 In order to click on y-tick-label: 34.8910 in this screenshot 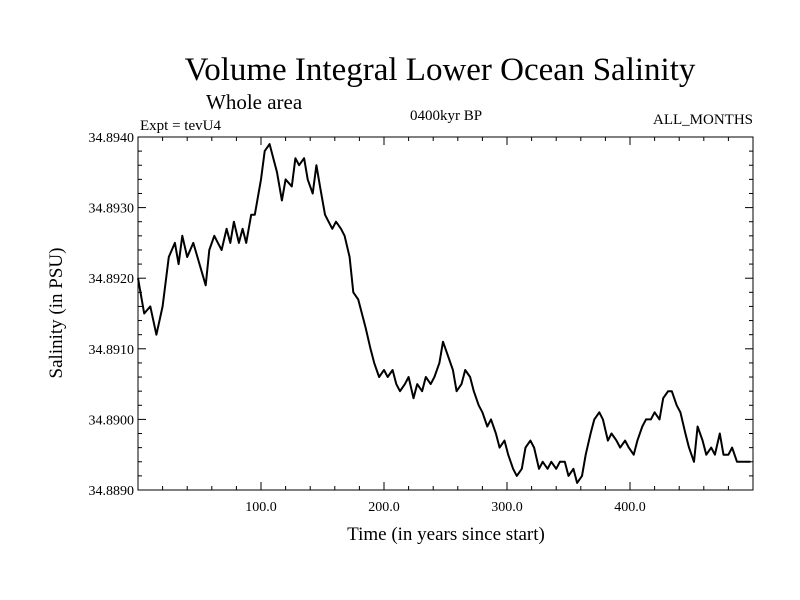, I will do `click(112, 350)`.